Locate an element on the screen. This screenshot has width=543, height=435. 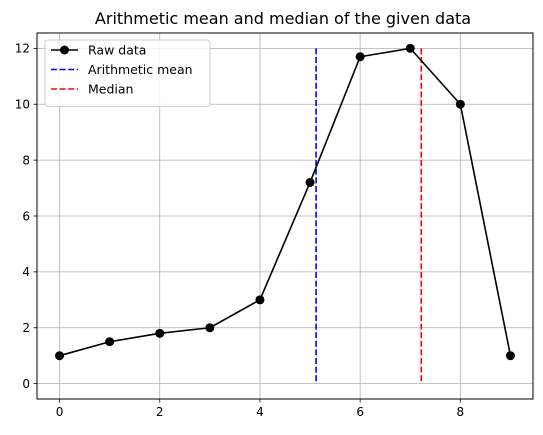
y-tick-label: 10 is located at coordinates (22, 105).